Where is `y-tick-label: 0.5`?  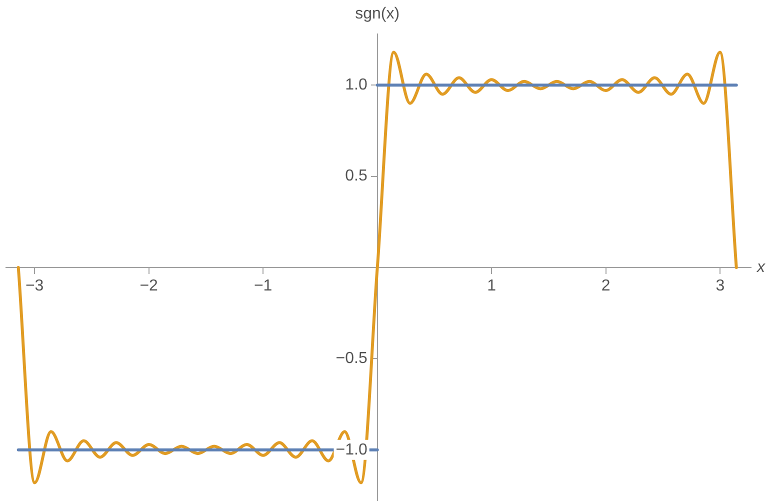
y-tick-label: 0.5 is located at coordinates (356, 176).